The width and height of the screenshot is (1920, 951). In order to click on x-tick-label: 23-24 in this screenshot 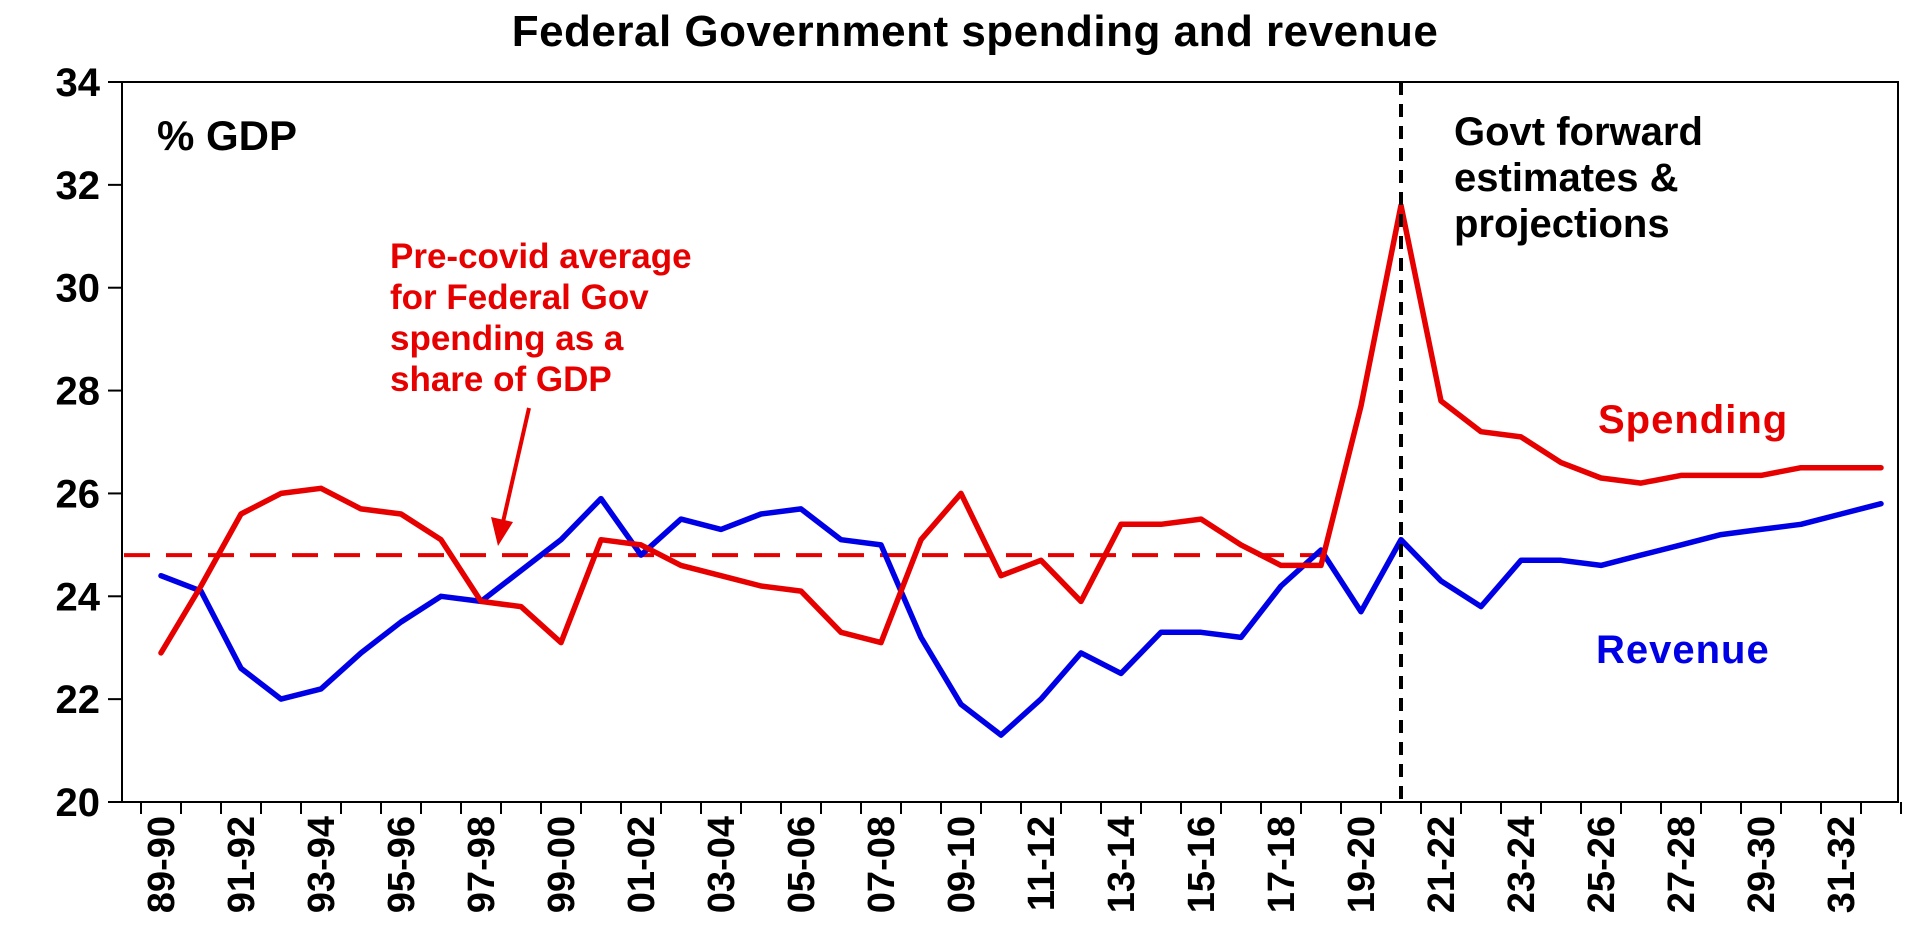, I will do `click(1522, 864)`.